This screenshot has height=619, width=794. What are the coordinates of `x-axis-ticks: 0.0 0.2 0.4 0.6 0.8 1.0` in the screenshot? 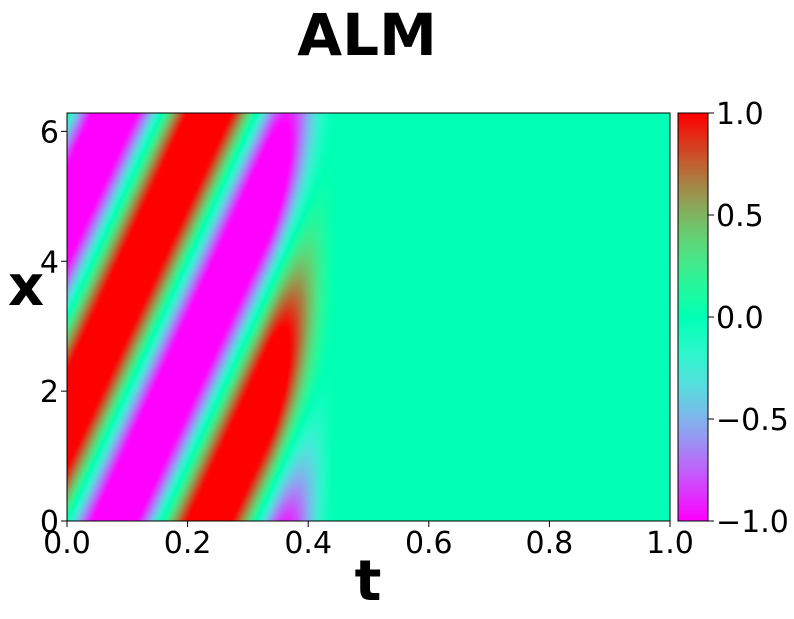 It's located at (368, 541).